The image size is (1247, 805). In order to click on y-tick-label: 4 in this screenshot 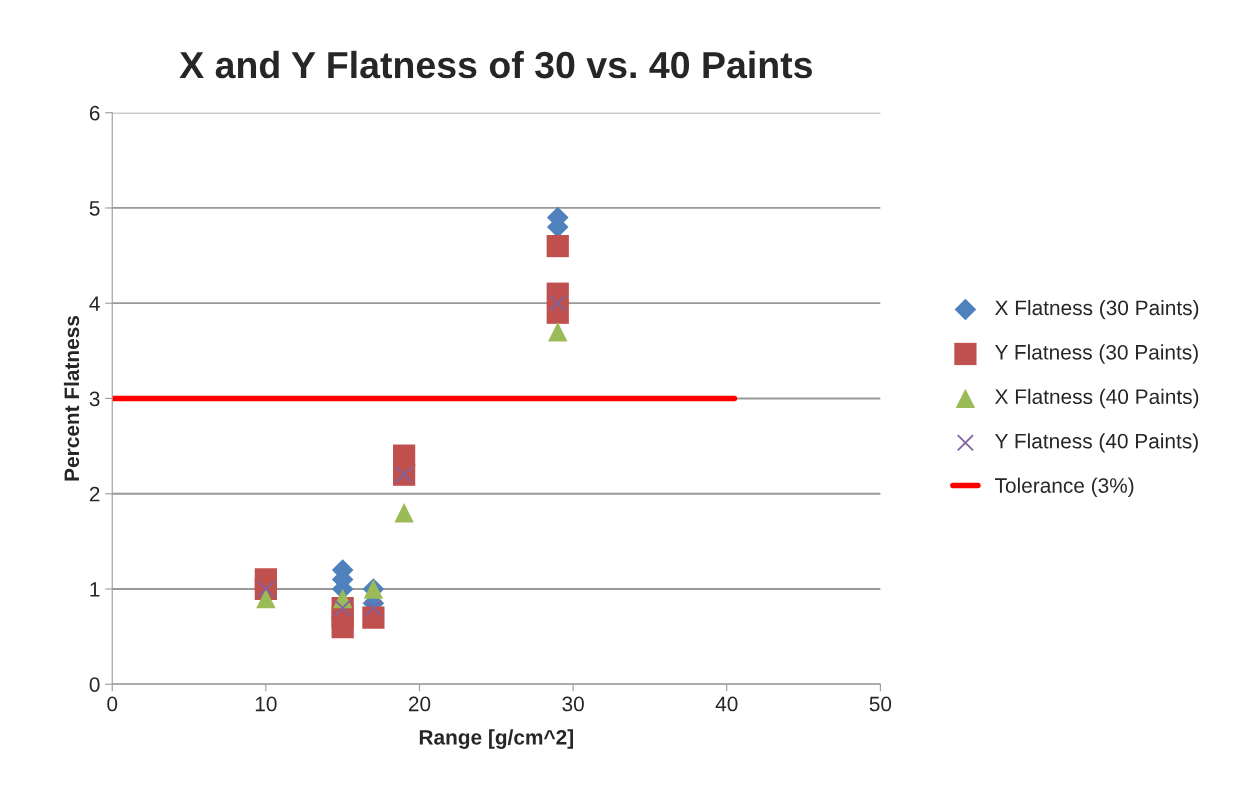, I will do `click(94, 303)`.